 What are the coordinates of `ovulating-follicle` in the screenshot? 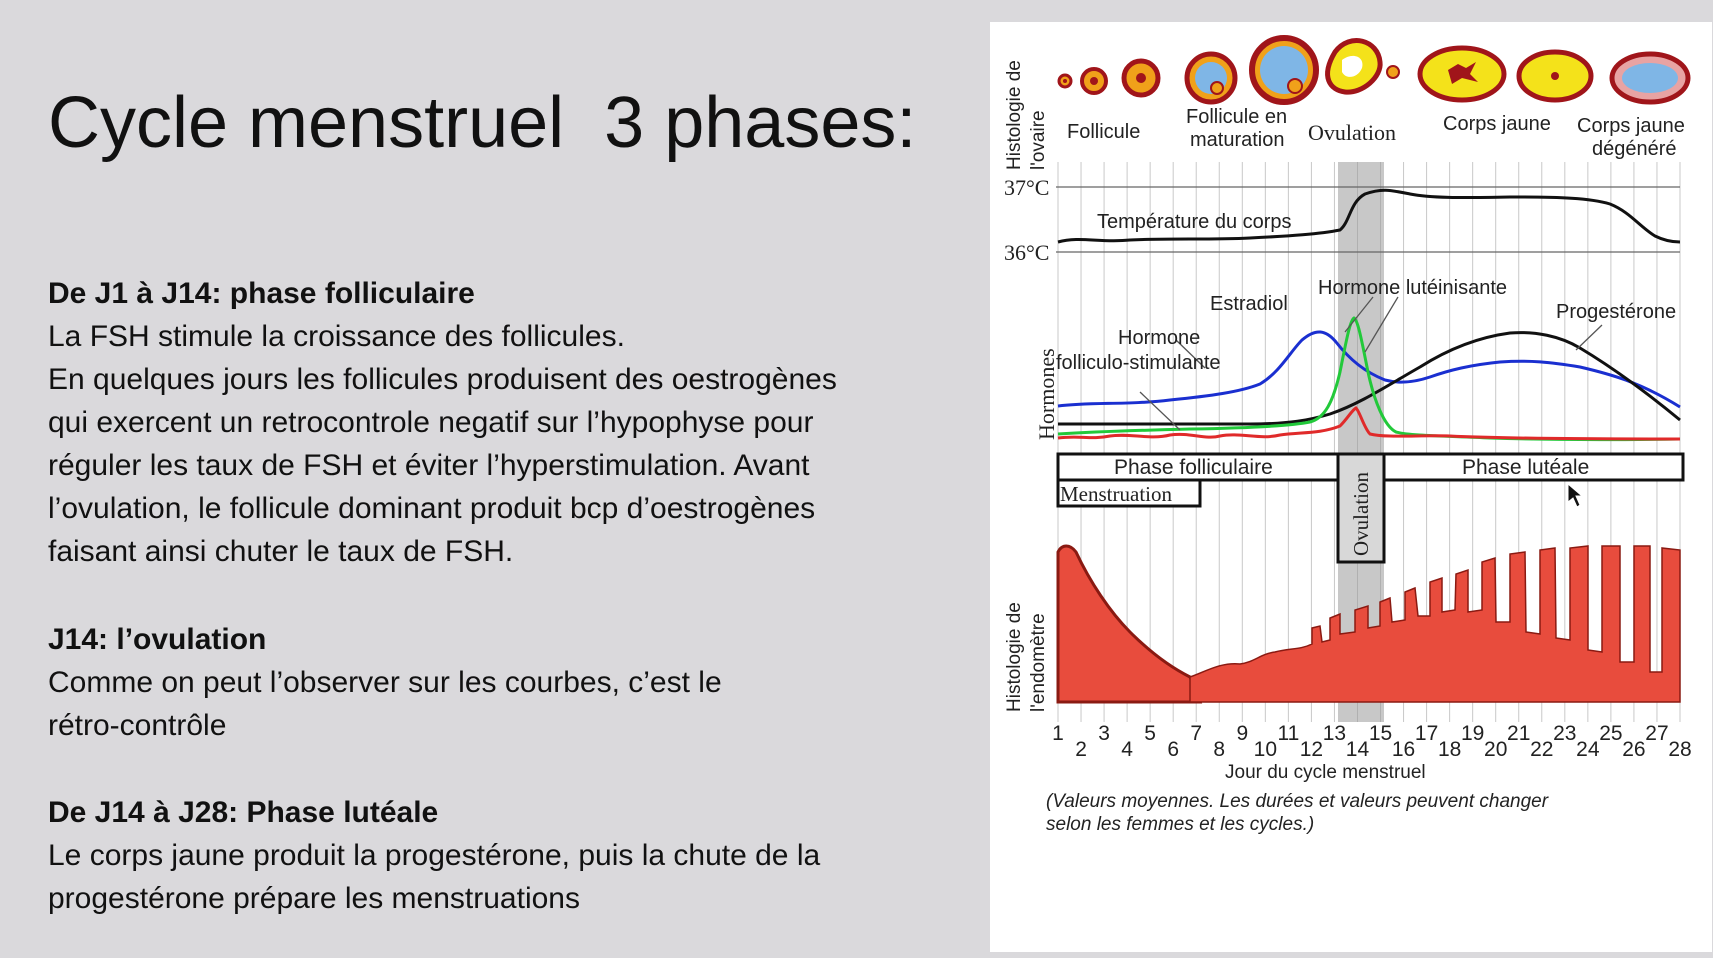 It's located at (1362, 66).